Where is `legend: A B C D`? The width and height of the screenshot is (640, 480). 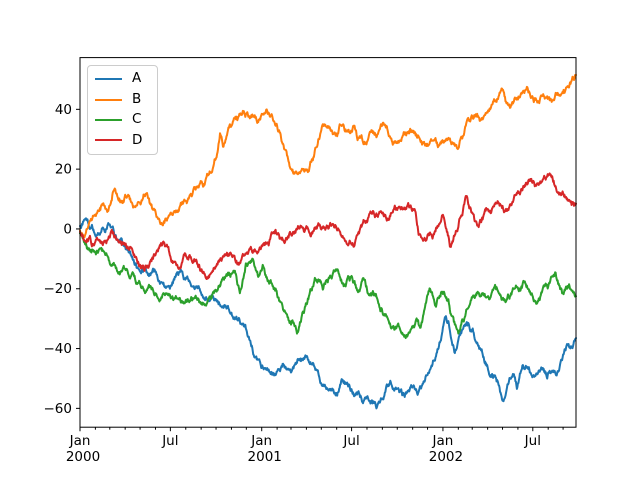
legend: A B C D is located at coordinates (122, 110).